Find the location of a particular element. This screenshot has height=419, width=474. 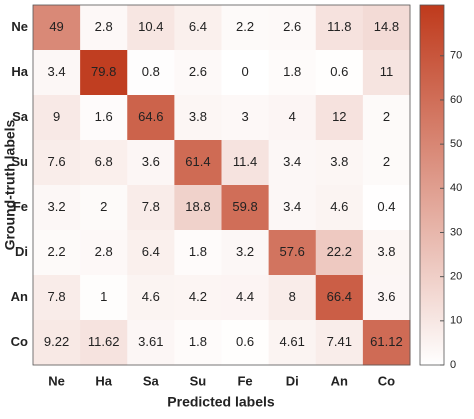

cell-label: 0 is located at coordinates (244, 71).